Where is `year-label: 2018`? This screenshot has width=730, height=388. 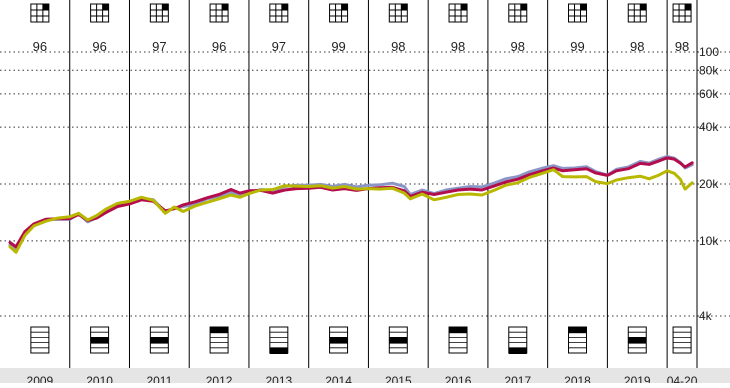 year-label: 2018 is located at coordinates (577, 378).